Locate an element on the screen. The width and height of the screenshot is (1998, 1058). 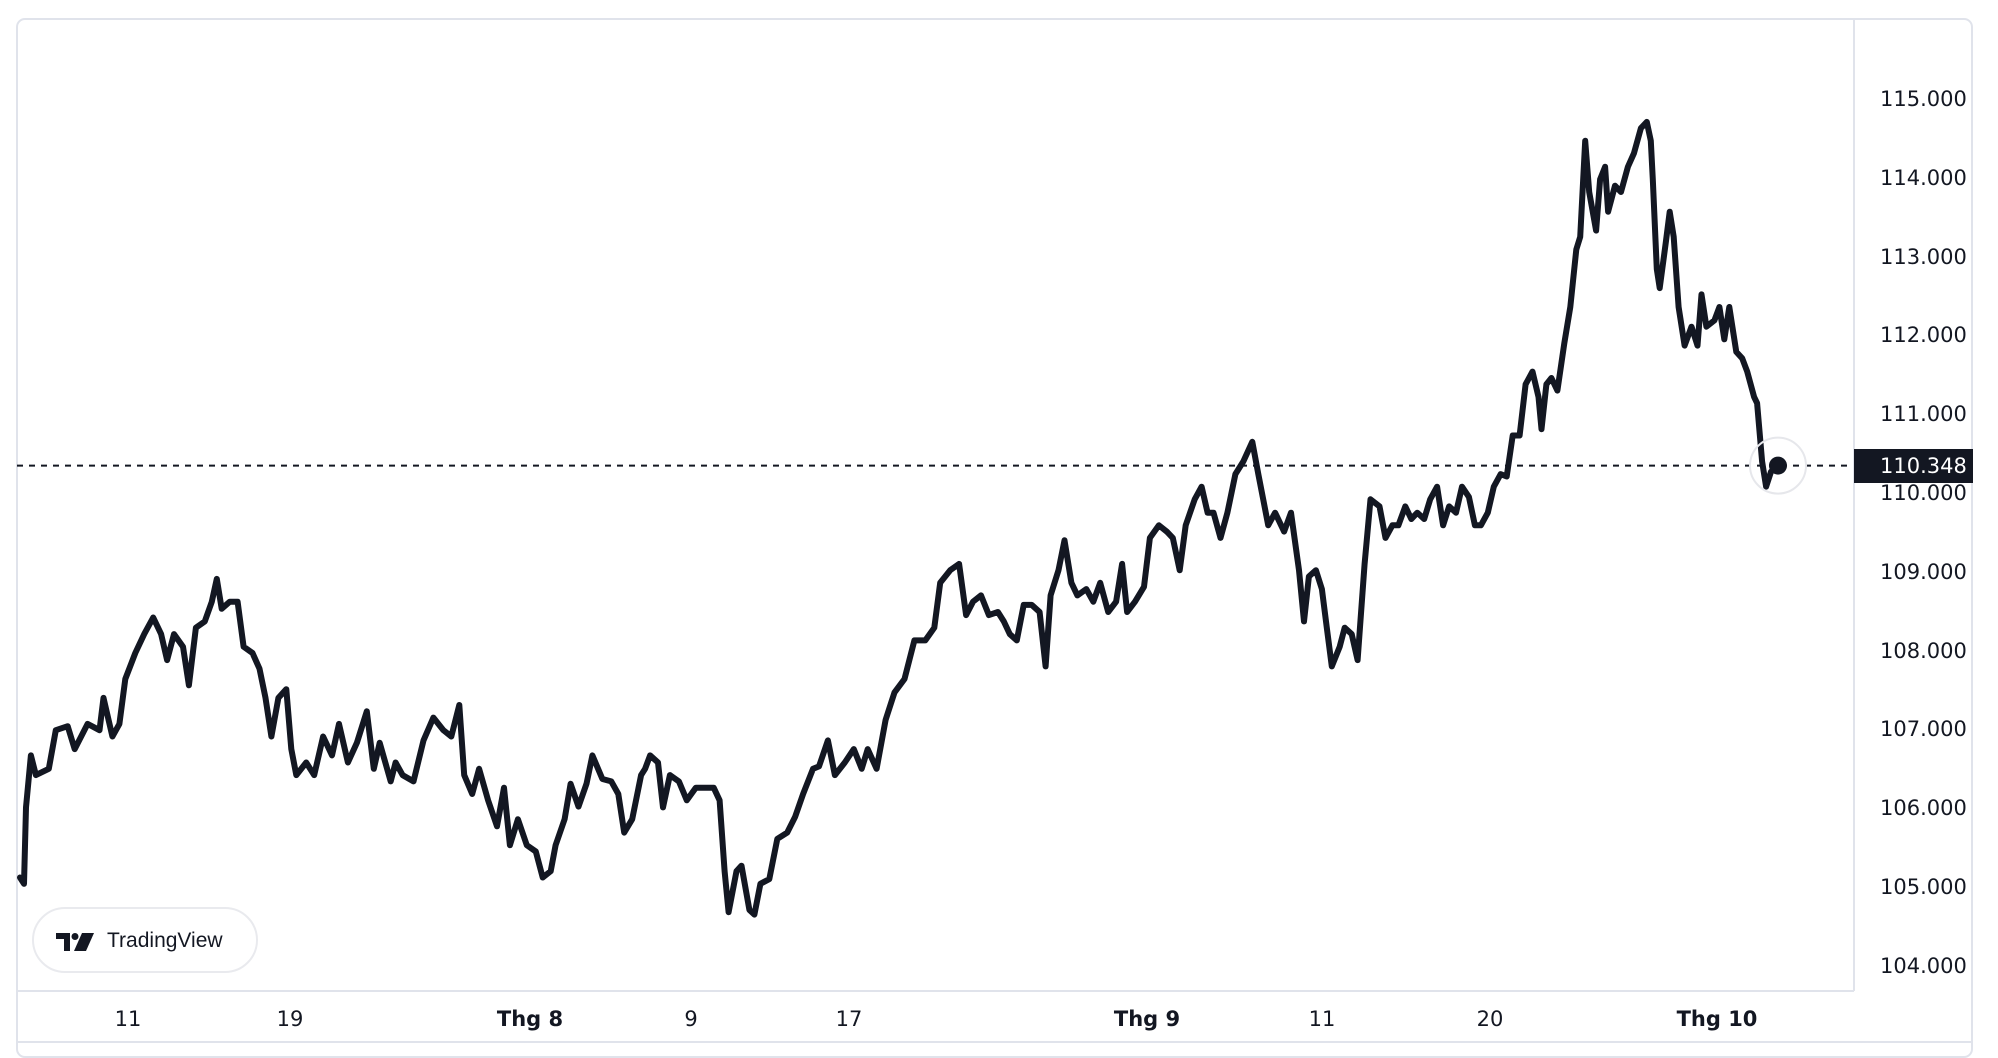
price-tick-label: 110.000 is located at coordinates (1923, 493).